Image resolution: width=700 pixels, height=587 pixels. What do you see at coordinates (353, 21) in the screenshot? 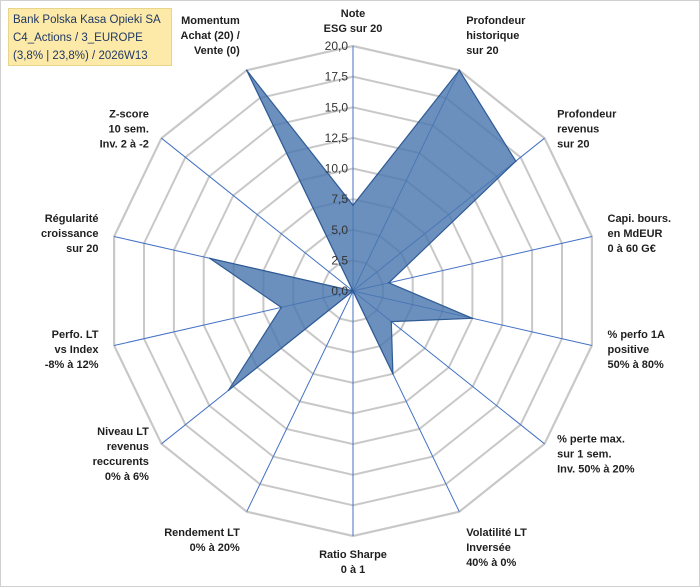
I see `radar-axis-label: Note ESG sur 20` at bounding box center [353, 21].